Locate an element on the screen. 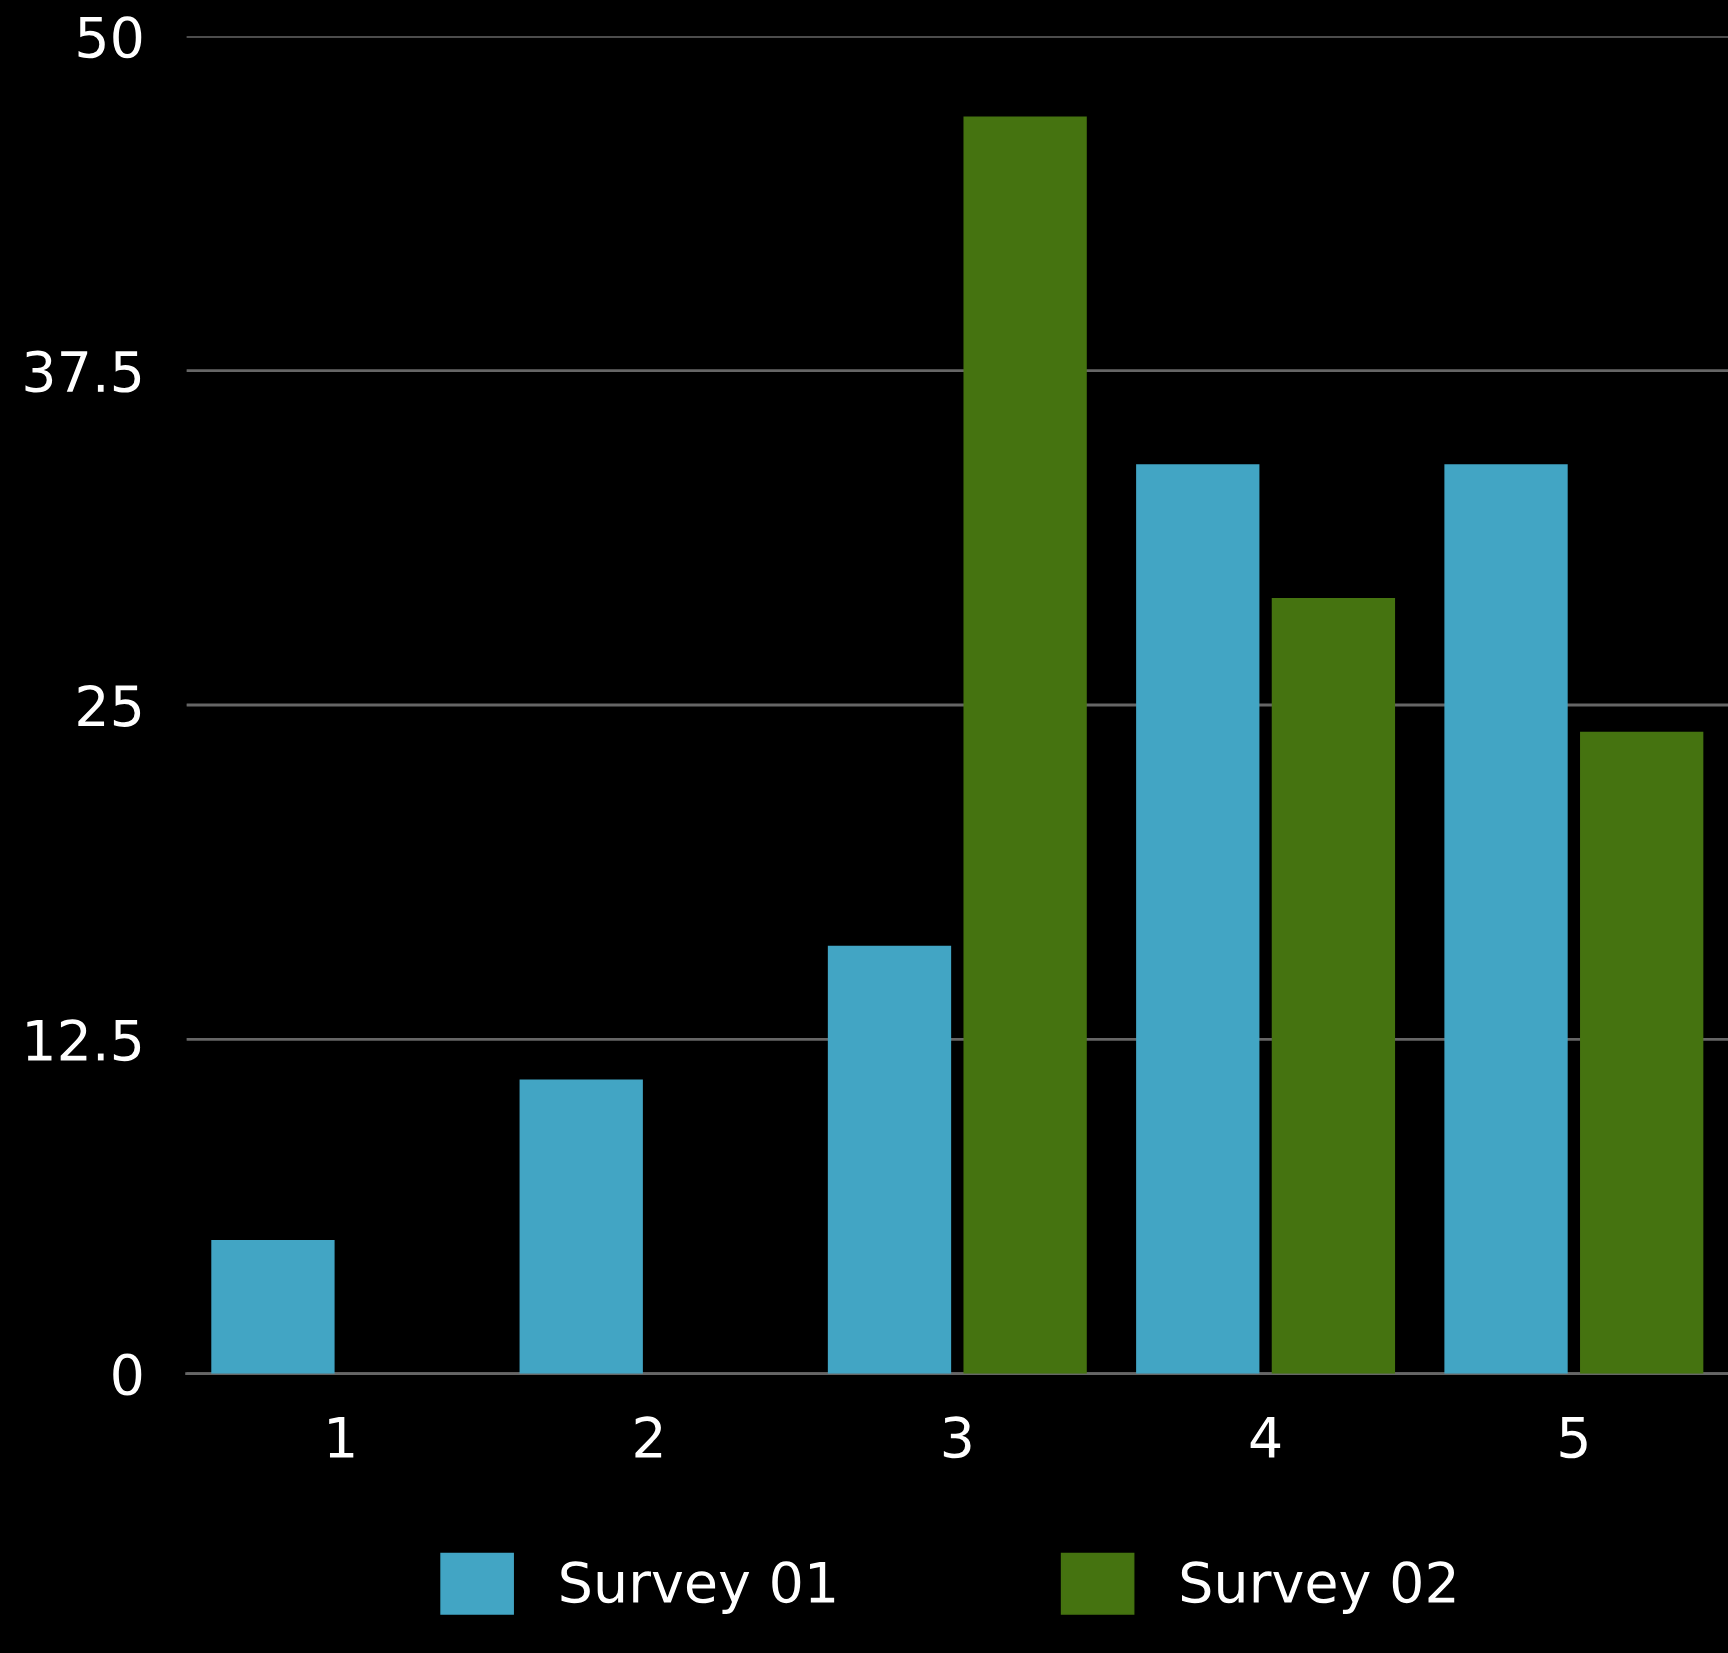 The height and width of the screenshot is (1653, 1728). x-tick-label: 4 is located at coordinates (1265, 1437).